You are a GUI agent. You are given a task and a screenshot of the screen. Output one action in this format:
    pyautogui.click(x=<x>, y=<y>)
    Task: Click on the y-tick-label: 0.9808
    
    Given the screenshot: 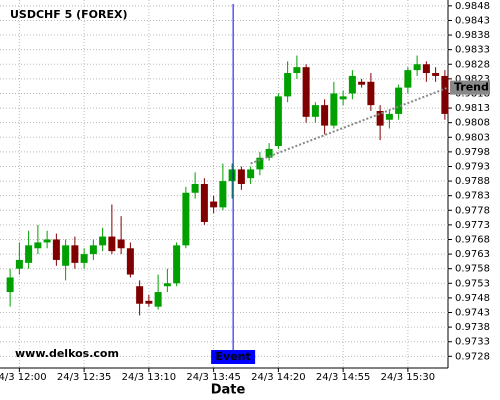 What is the action you would take?
    pyautogui.click(x=472, y=123)
    